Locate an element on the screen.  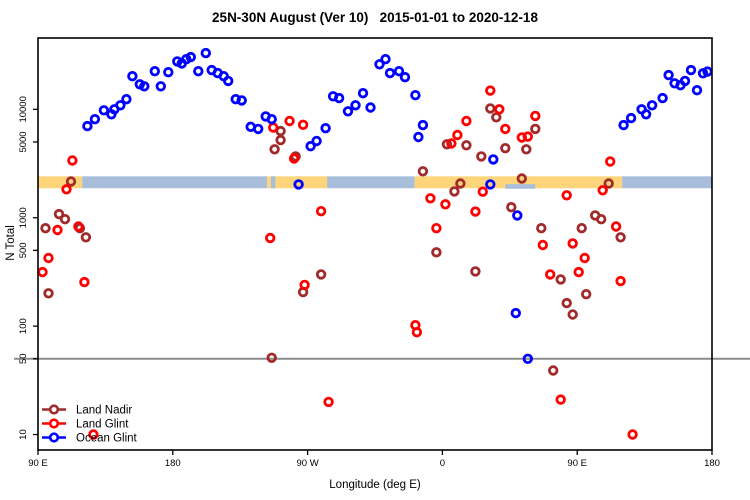
y-tick-label: 100 is located at coordinates (23, 326).